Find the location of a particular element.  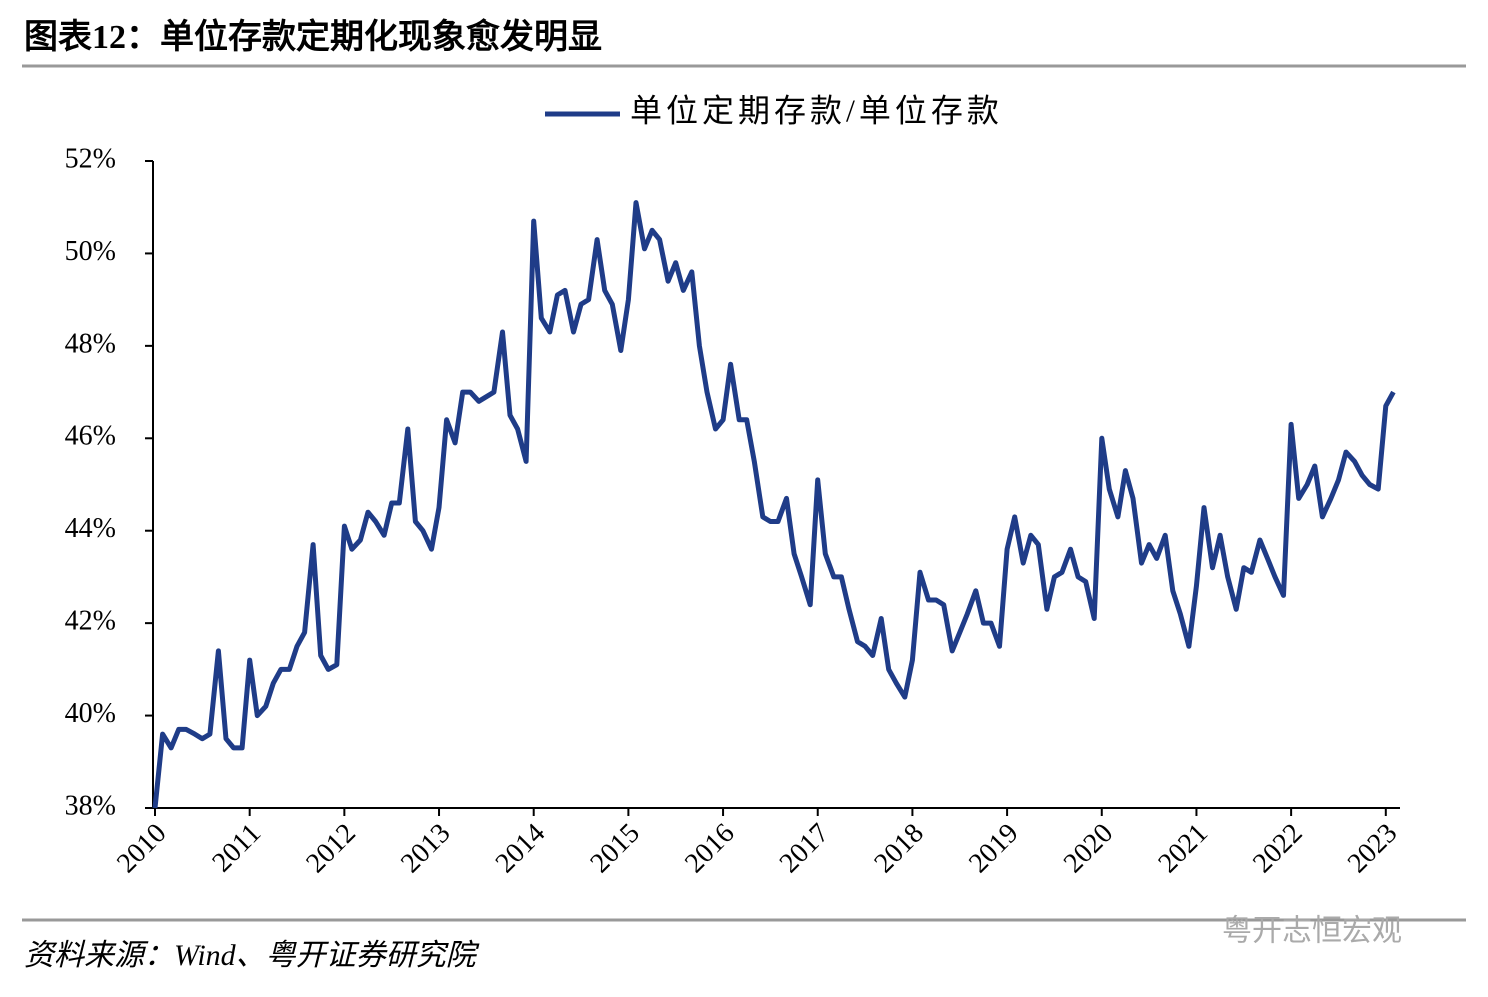

y-tick-label: 52% is located at coordinates (90, 158).